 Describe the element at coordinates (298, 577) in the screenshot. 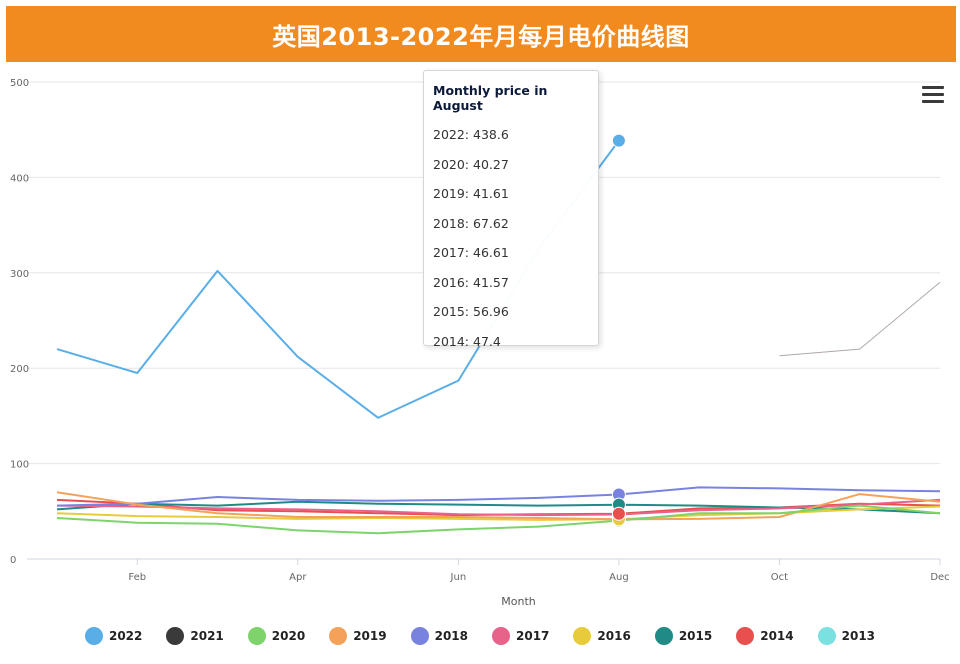

I see `x-tick-label: Apr` at that location.